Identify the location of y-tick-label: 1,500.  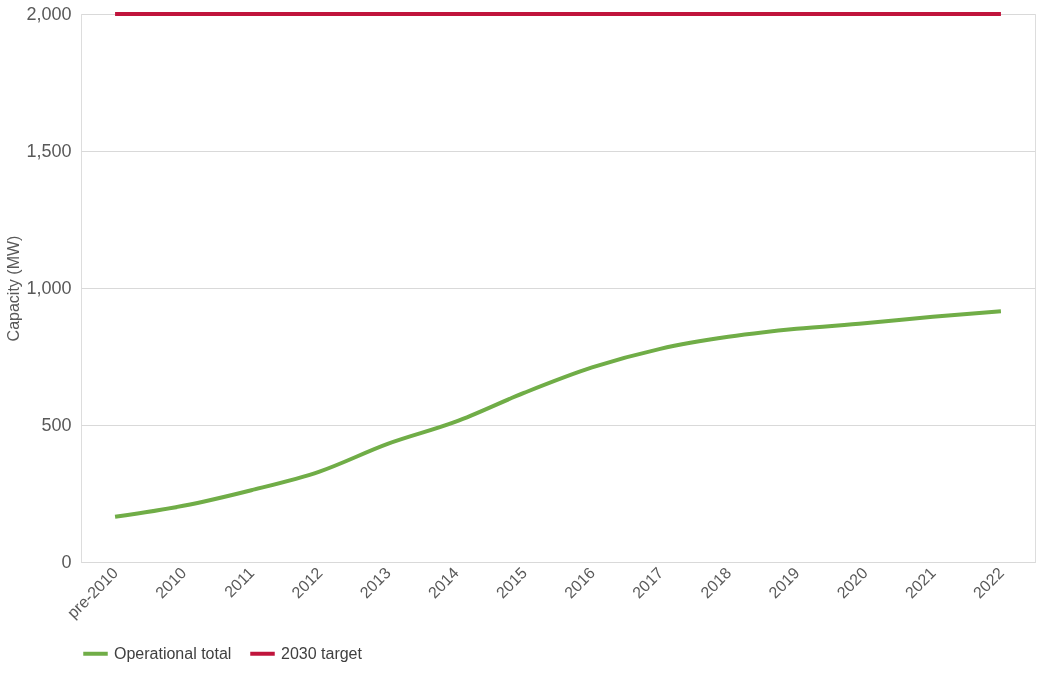
(49, 150).